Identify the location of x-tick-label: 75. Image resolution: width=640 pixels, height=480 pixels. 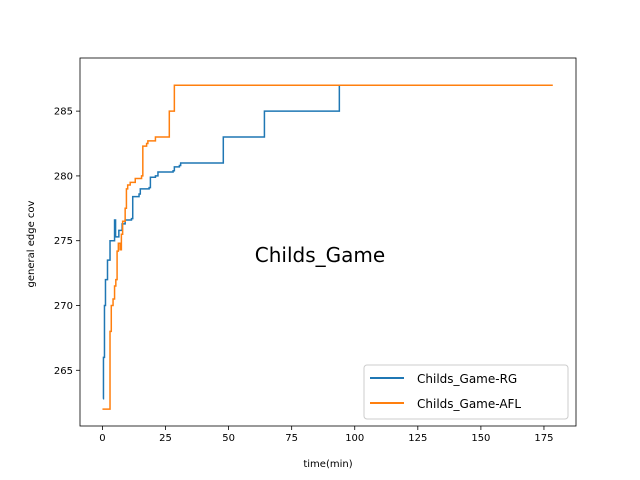
(291, 438).